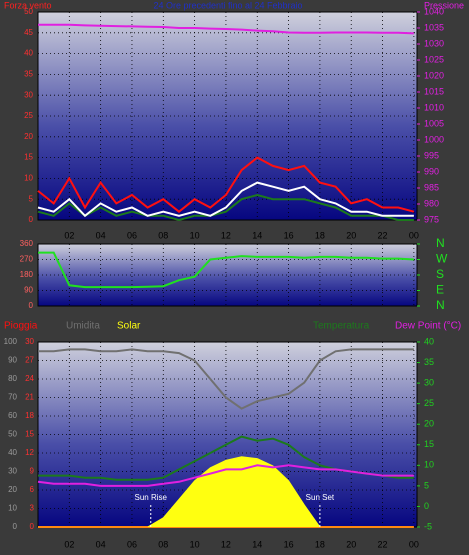 This screenshot has width=469, height=555. Describe the element at coordinates (429, 341) in the screenshot. I see `y2-tick-label: 40` at that location.